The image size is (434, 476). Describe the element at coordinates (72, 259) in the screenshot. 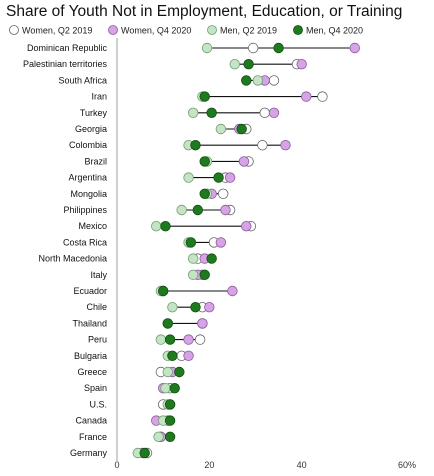

I see `country-label: North Macedonia` at that location.